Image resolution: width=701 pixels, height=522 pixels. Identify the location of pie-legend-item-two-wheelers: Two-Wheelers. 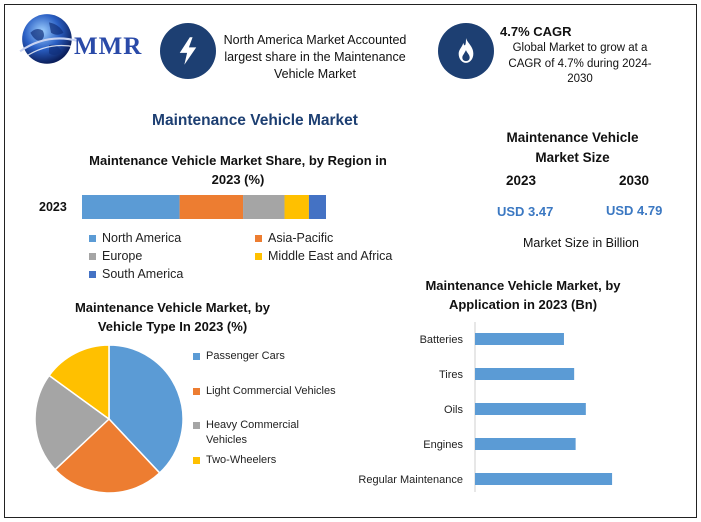
(273, 460).